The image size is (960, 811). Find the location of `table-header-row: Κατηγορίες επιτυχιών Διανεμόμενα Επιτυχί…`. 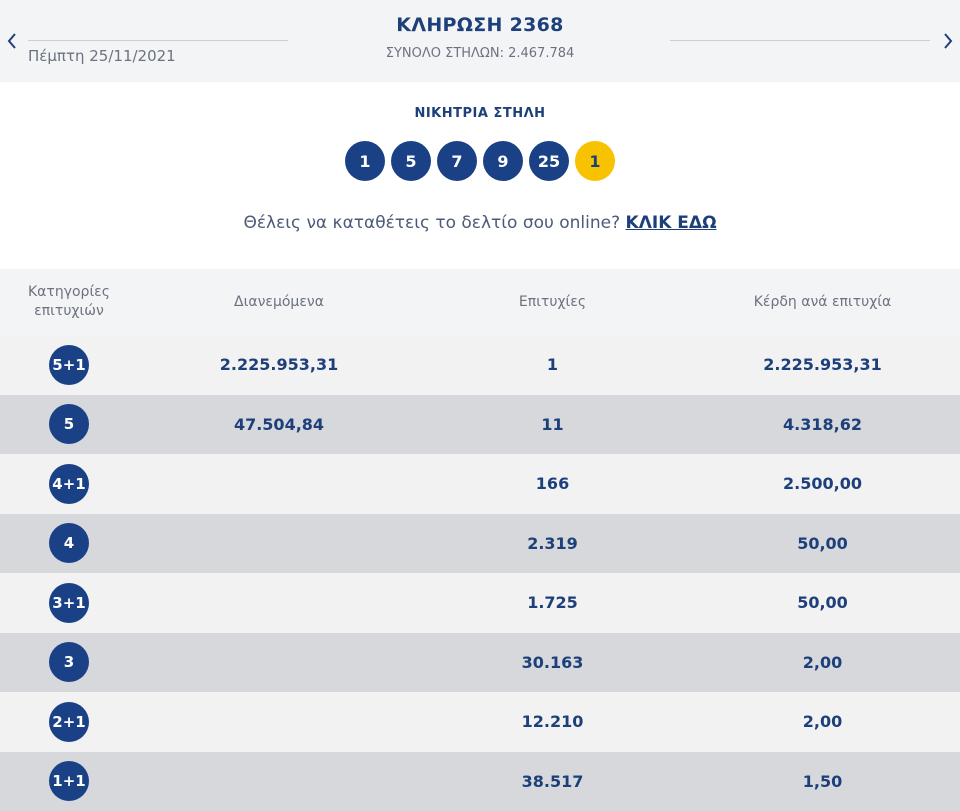

table-header-row: Κατηγορίες επιτυχιών Διανεμόμενα Επιτυχί… is located at coordinates (480, 302).